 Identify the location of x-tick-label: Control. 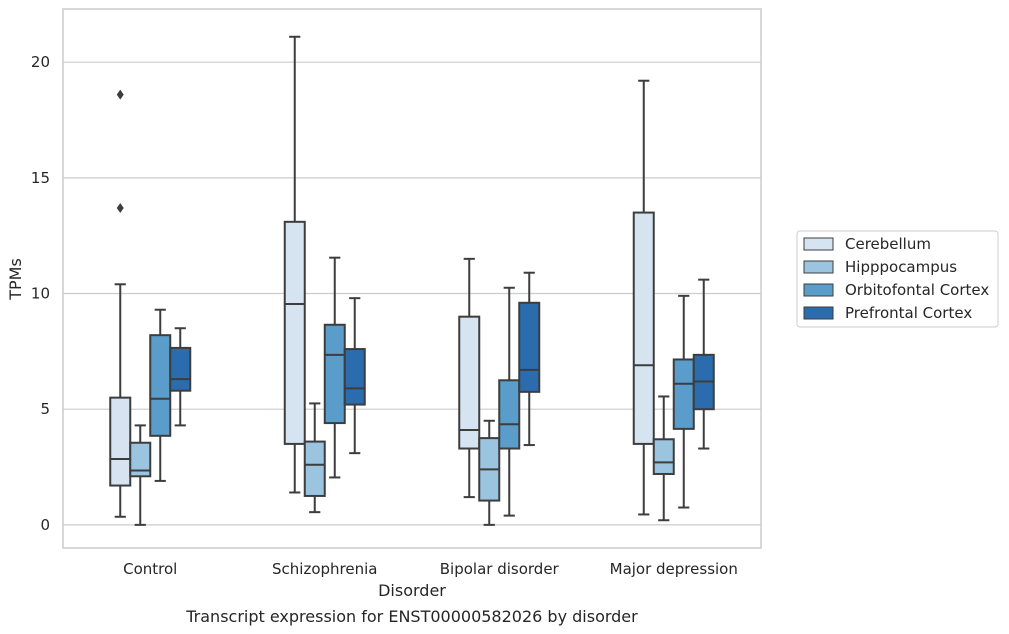
(150, 569).